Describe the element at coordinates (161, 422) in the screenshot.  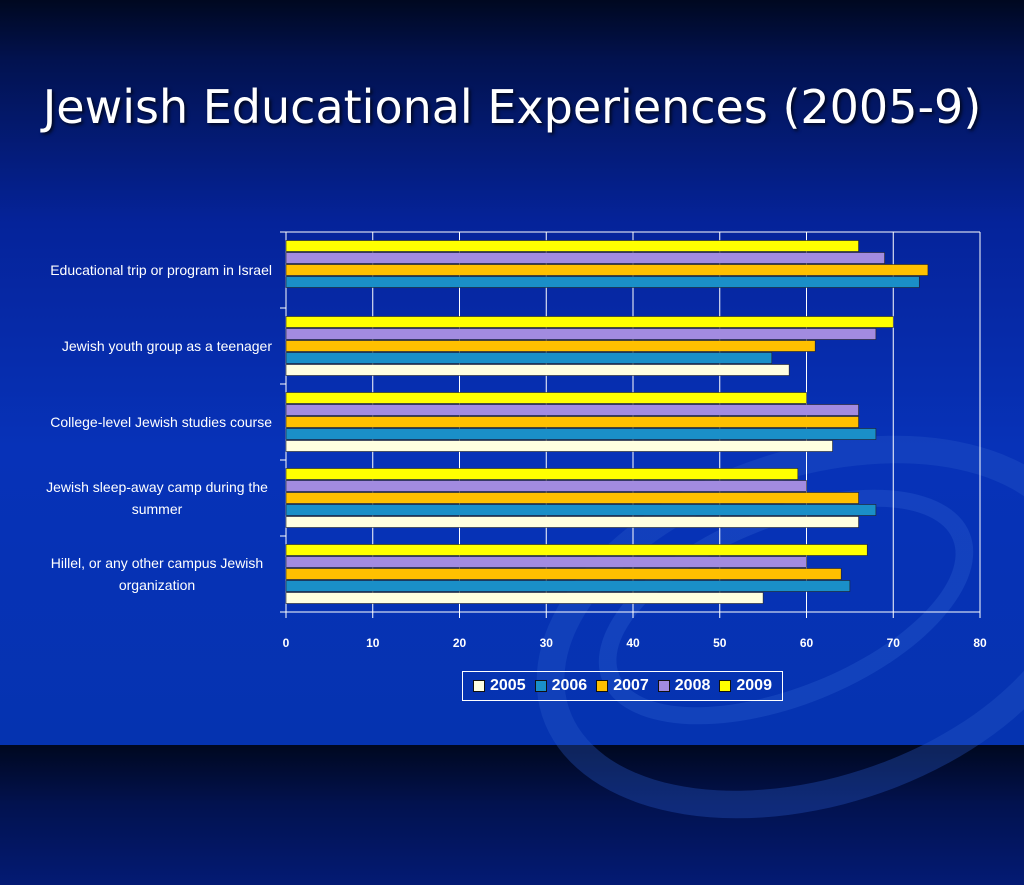
I see `category-label: College-level Jewish studies course` at that location.